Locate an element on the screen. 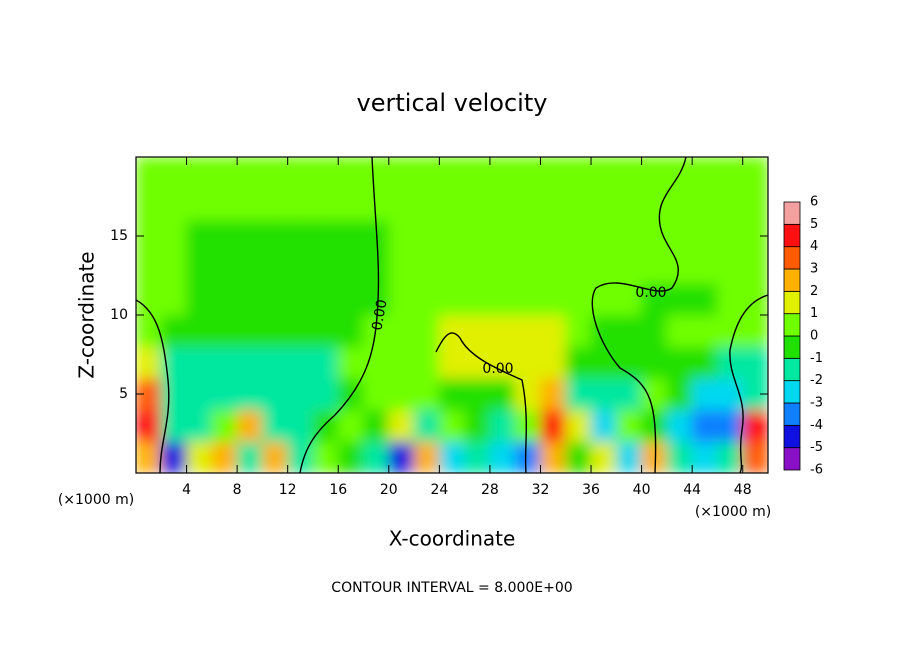 Image resolution: width=904 pixels, height=658 pixels. colorbar-label: 6 is located at coordinates (814, 202).